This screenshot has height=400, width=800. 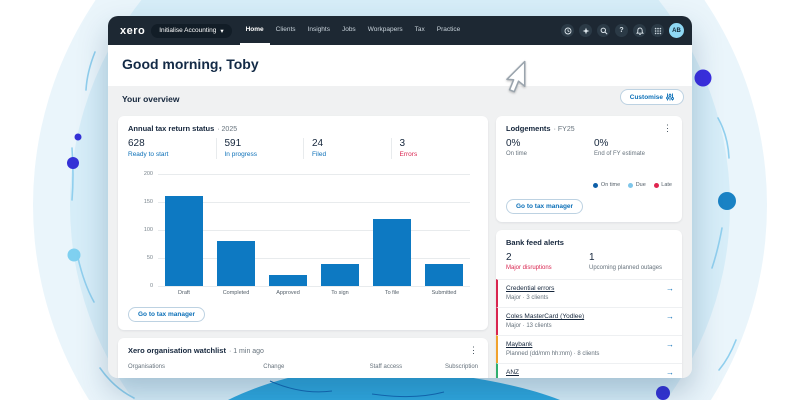 I want to click on bar-slot: Submitted, so click(x=444, y=235).